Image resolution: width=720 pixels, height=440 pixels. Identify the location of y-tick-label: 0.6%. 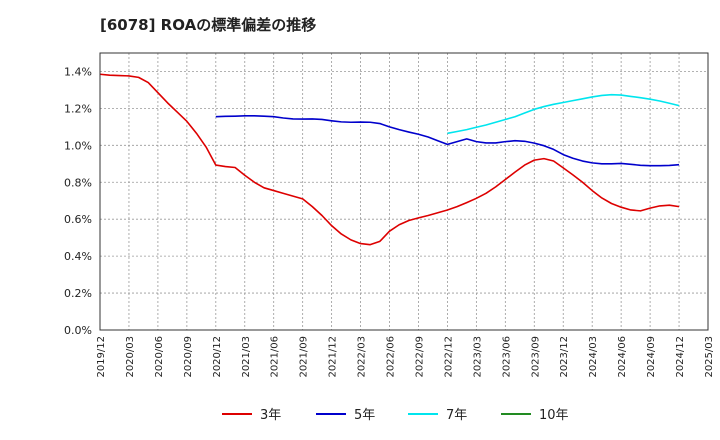
(78, 219).